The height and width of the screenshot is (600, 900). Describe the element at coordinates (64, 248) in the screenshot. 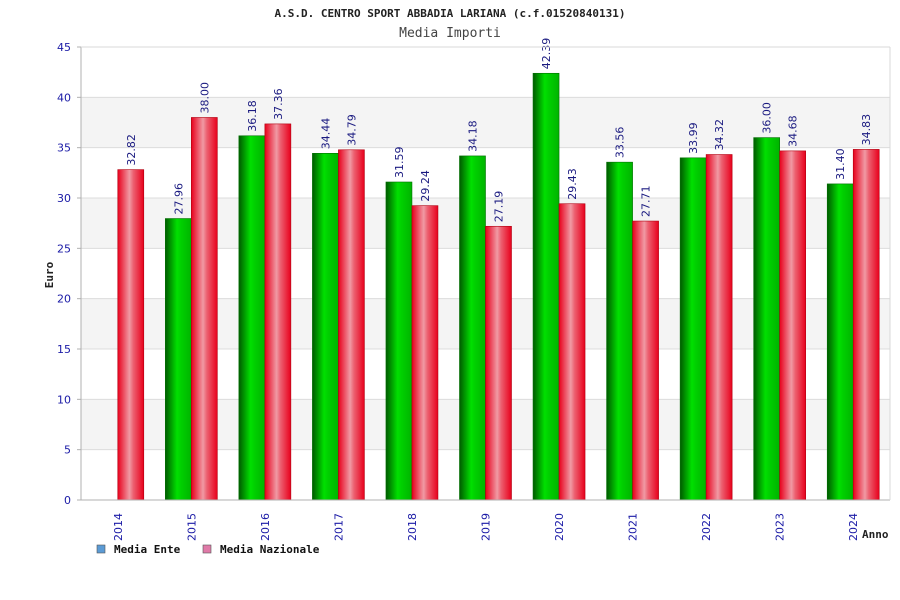

I see `y-tick-label: 25` at that location.